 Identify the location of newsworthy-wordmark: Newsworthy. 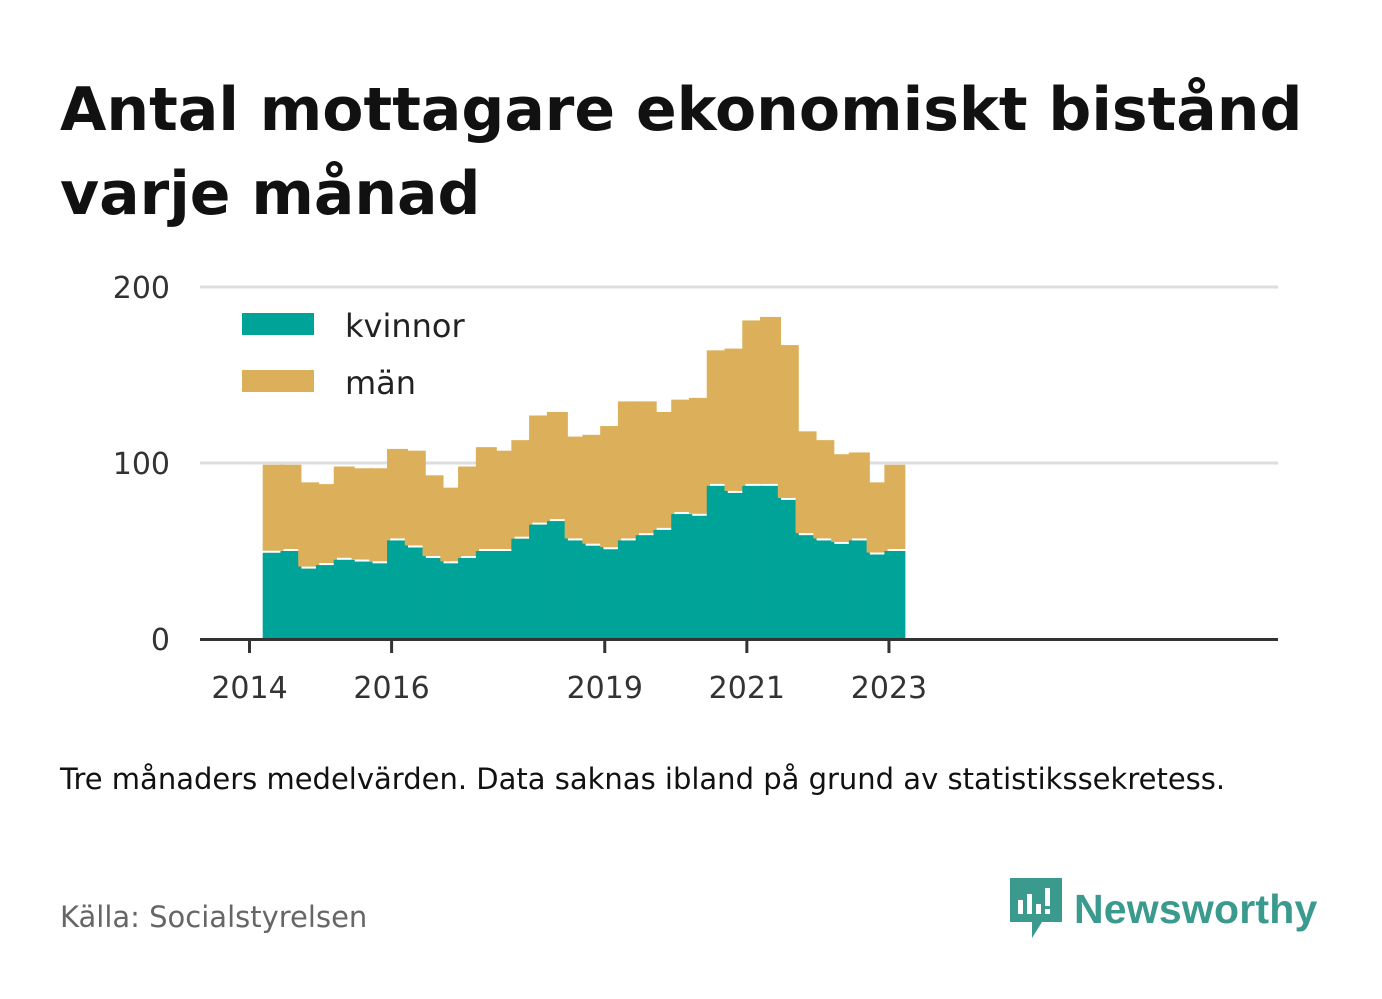
(1196, 908).